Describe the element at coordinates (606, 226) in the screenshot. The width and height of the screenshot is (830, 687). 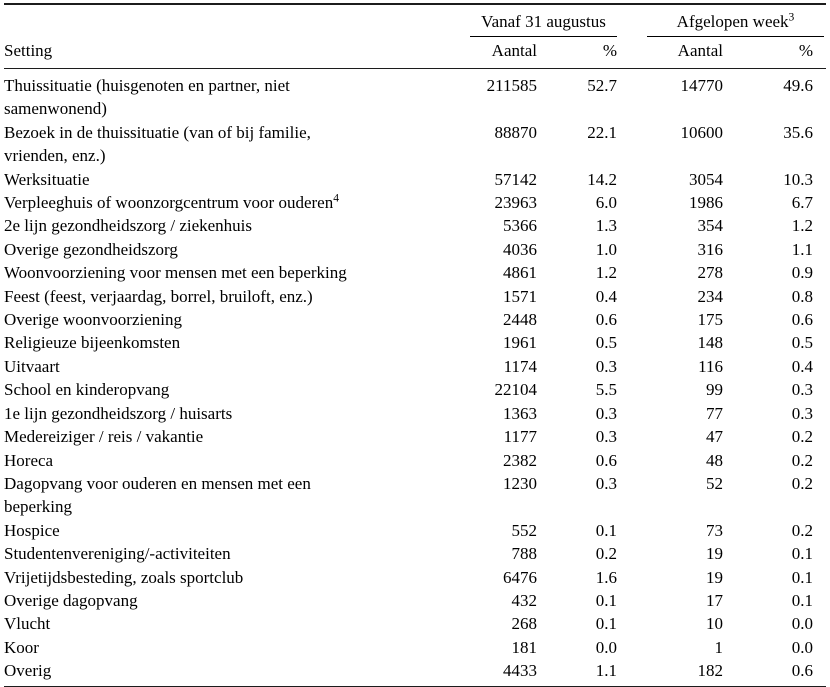
I see `pct-vanaf-cell: 1.3` at that location.